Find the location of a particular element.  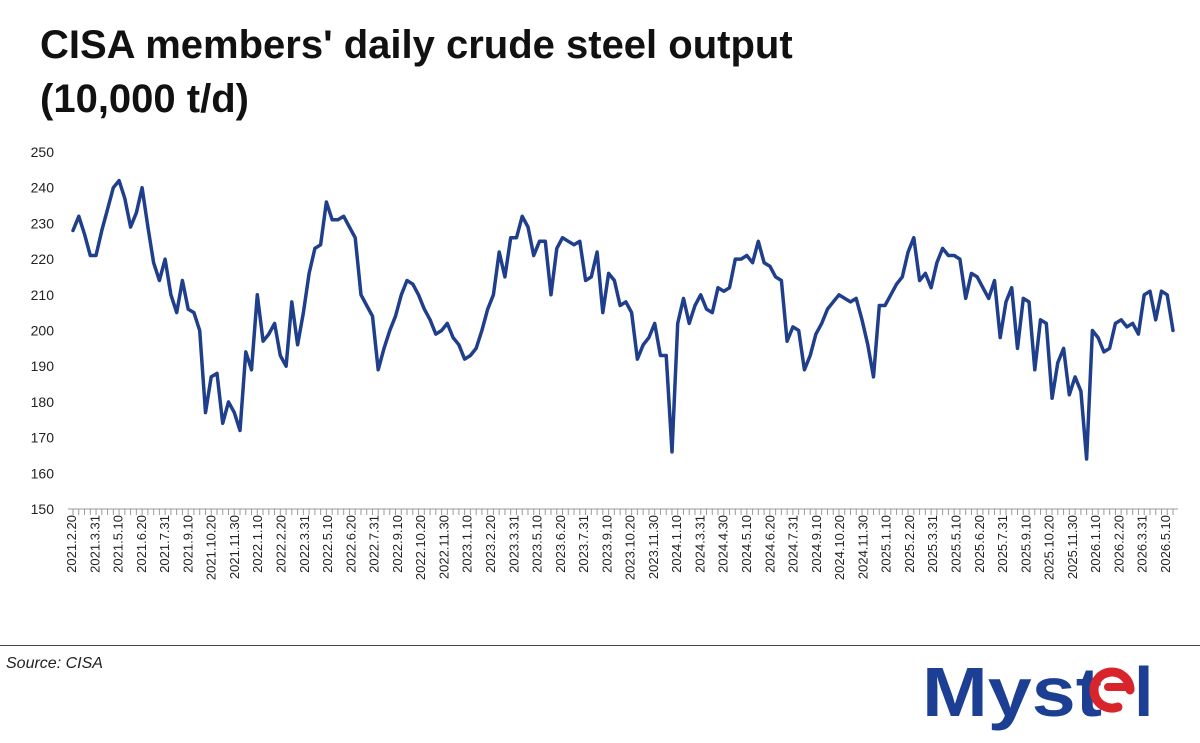

x-tick-label: 2024.10.20 is located at coordinates (839, 547).